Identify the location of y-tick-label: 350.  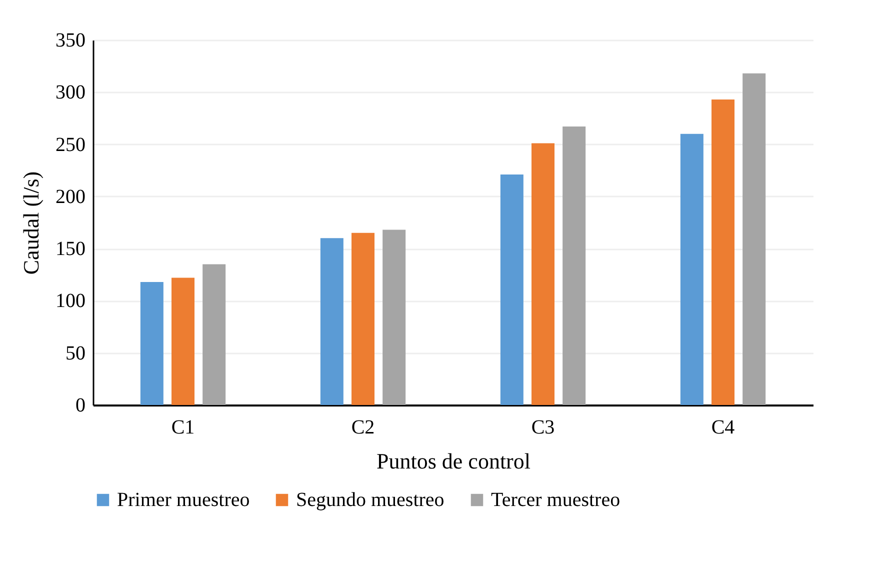
(71, 41).